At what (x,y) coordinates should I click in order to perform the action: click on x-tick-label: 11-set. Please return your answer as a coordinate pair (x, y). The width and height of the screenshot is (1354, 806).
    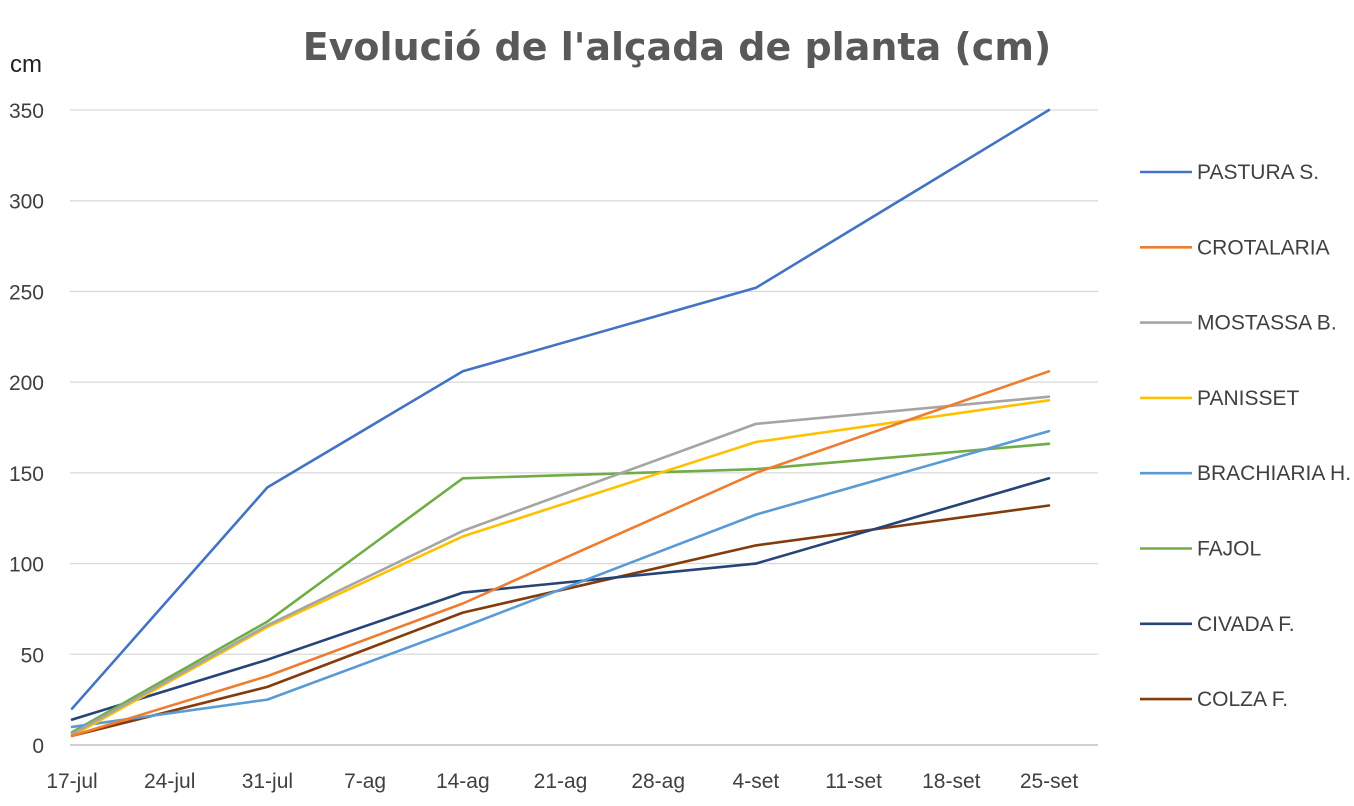
    Looking at the image, I should click on (853, 781).